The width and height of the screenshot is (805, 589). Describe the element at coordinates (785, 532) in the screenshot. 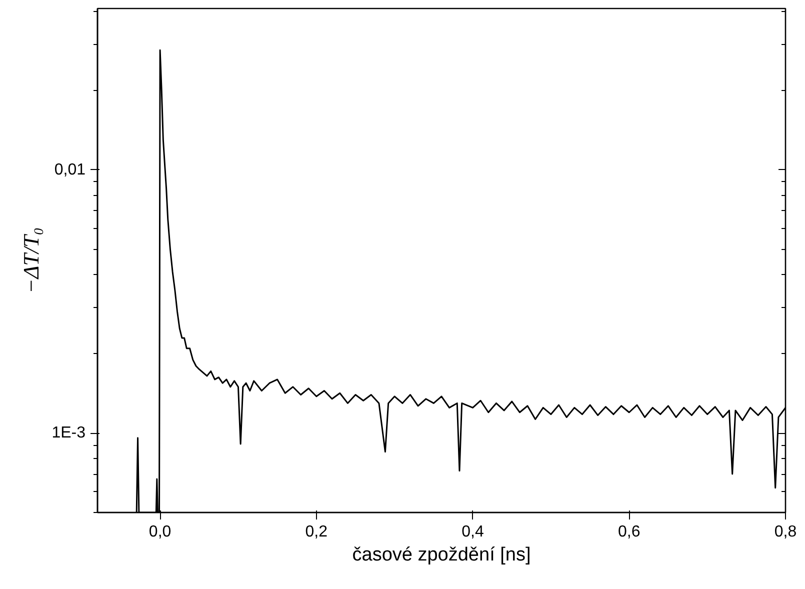

I see `x-tick-label: 0,8` at that location.